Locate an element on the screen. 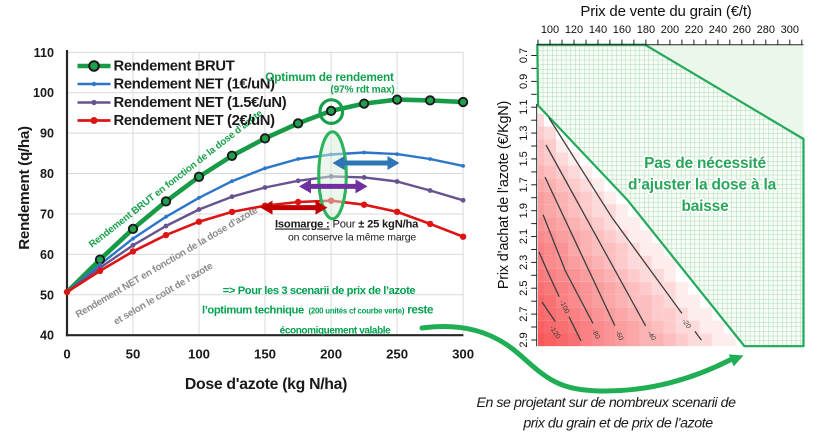 The width and height of the screenshot is (820, 438). svg-text: d’ajuster la dose à la is located at coordinates (702, 185).